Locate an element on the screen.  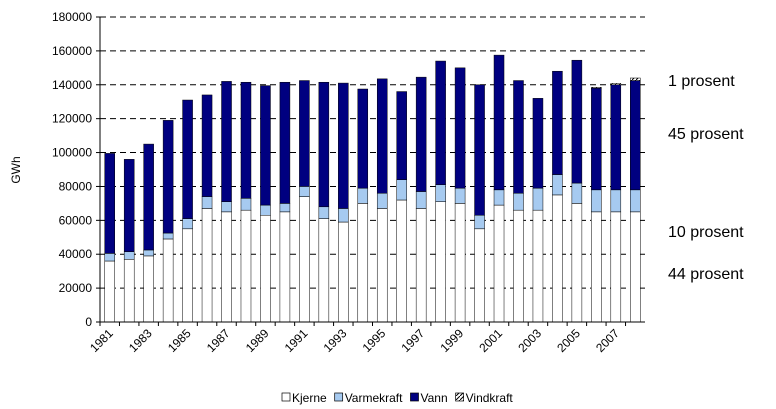
y-tick-label: 0 is located at coordinates (88, 322).